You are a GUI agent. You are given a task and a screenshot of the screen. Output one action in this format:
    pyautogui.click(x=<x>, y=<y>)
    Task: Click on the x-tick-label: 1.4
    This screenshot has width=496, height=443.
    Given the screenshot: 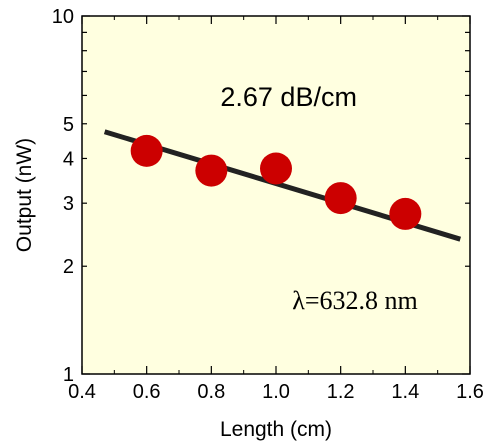 What is the action you would take?
    pyautogui.click(x=405, y=392)
    